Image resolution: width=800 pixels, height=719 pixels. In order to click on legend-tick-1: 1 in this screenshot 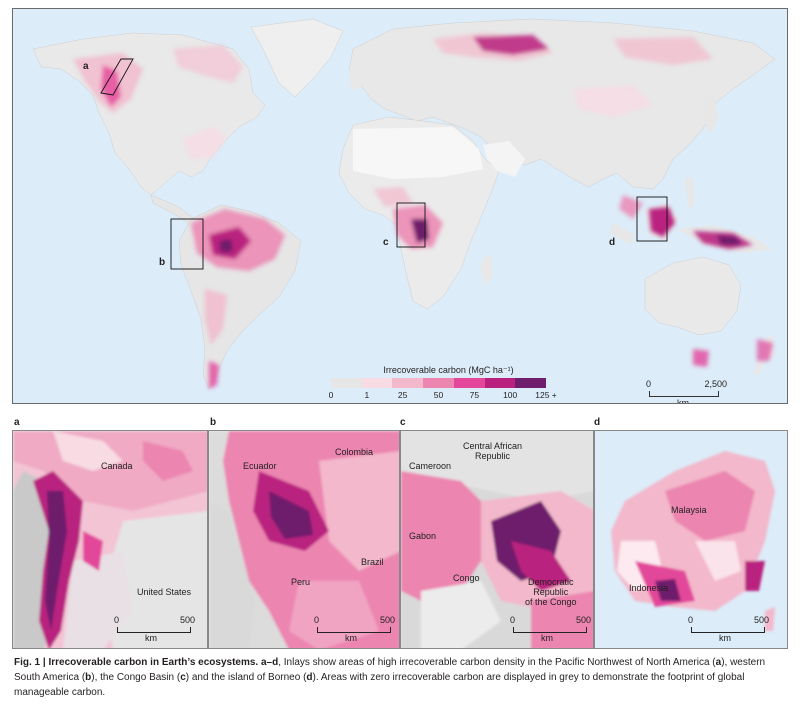, I will do `click(367, 395)`.